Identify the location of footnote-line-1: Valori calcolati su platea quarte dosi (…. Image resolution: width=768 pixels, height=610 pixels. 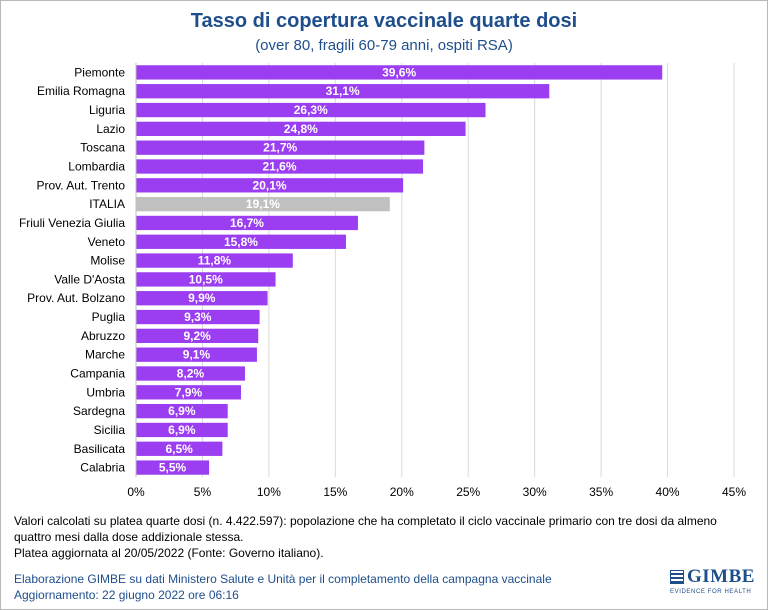
(365, 529).